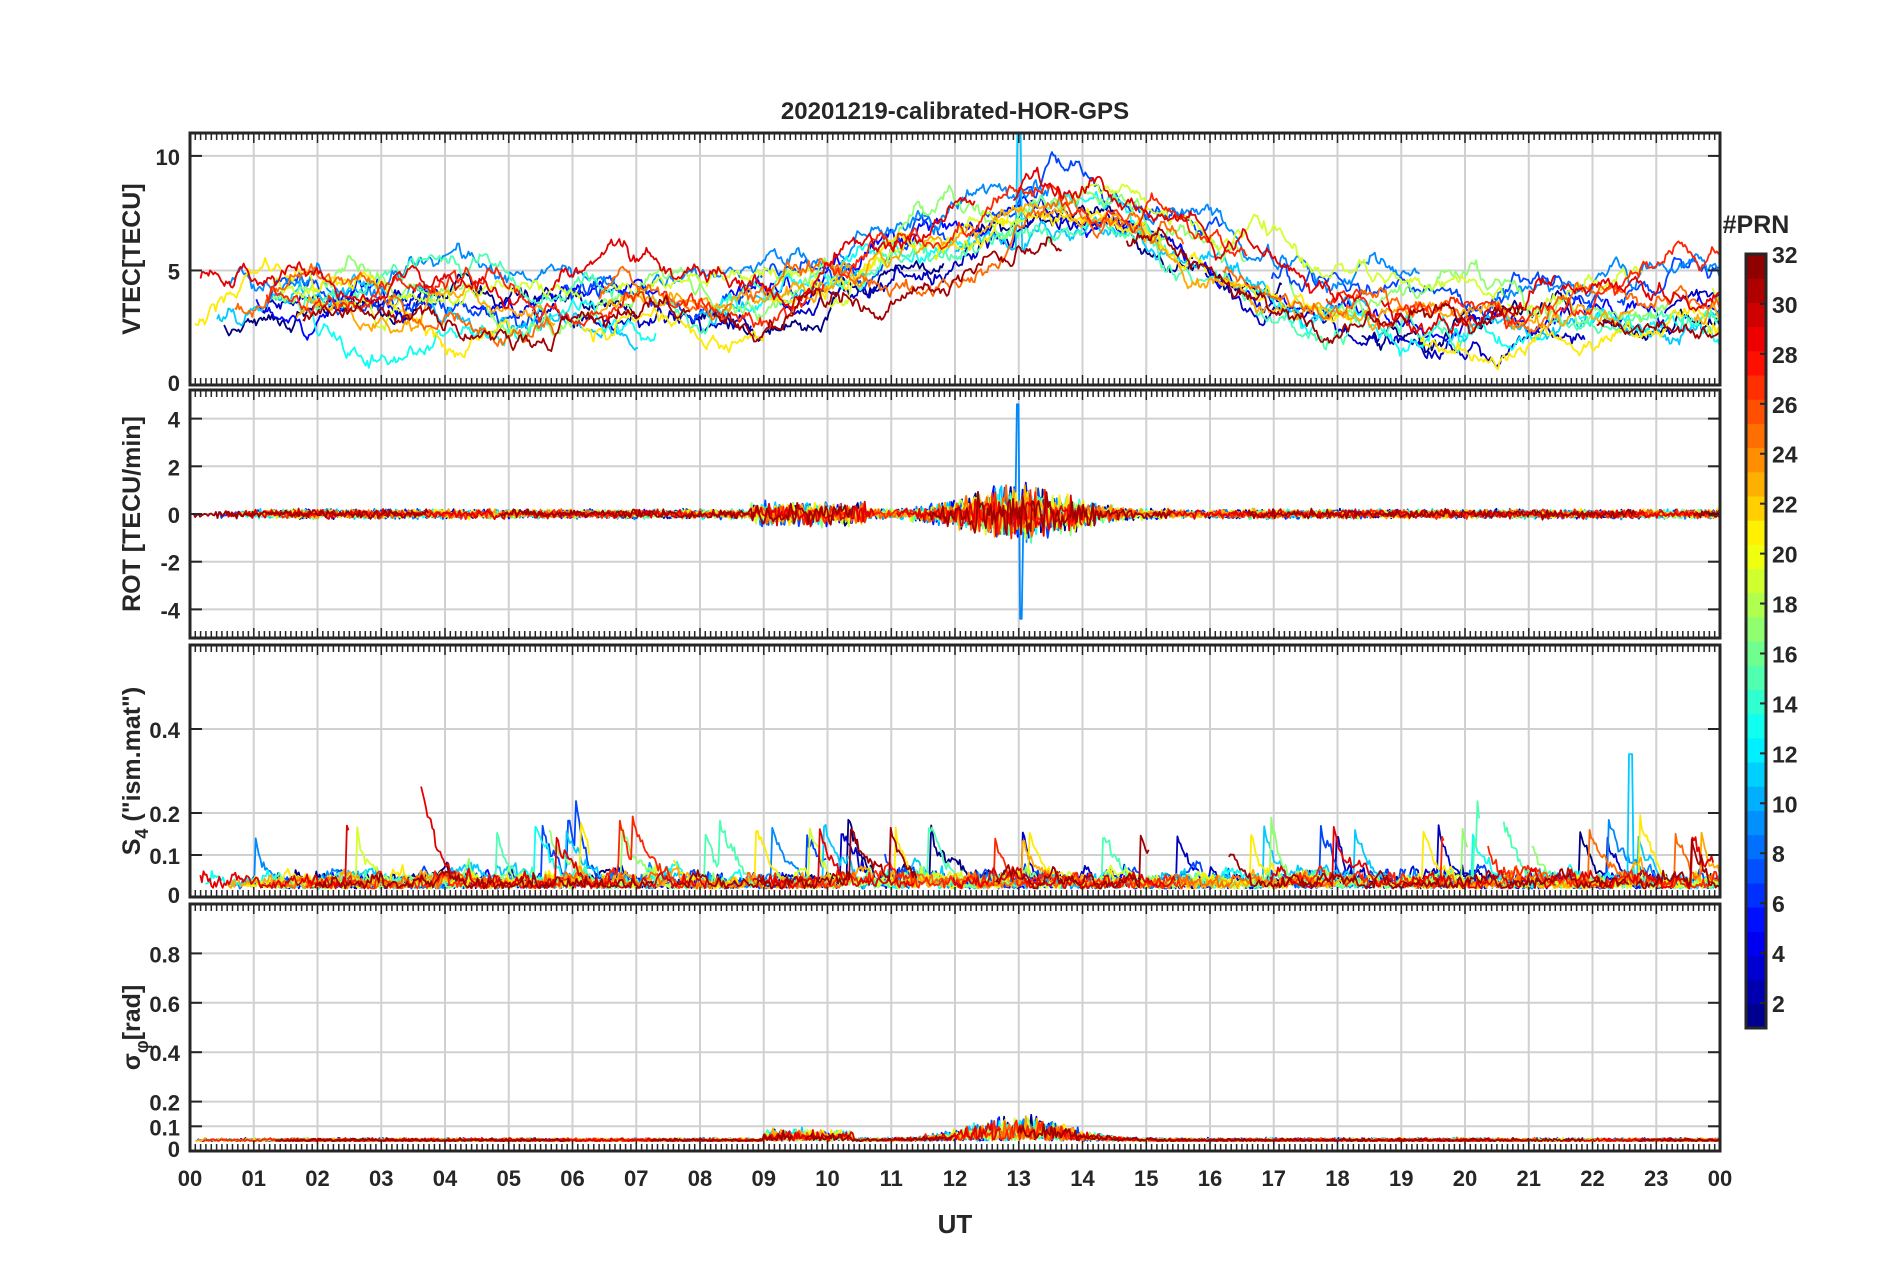  I want to click on s4-y-axis-label: S4 ("ism.mat"), so click(135, 771).